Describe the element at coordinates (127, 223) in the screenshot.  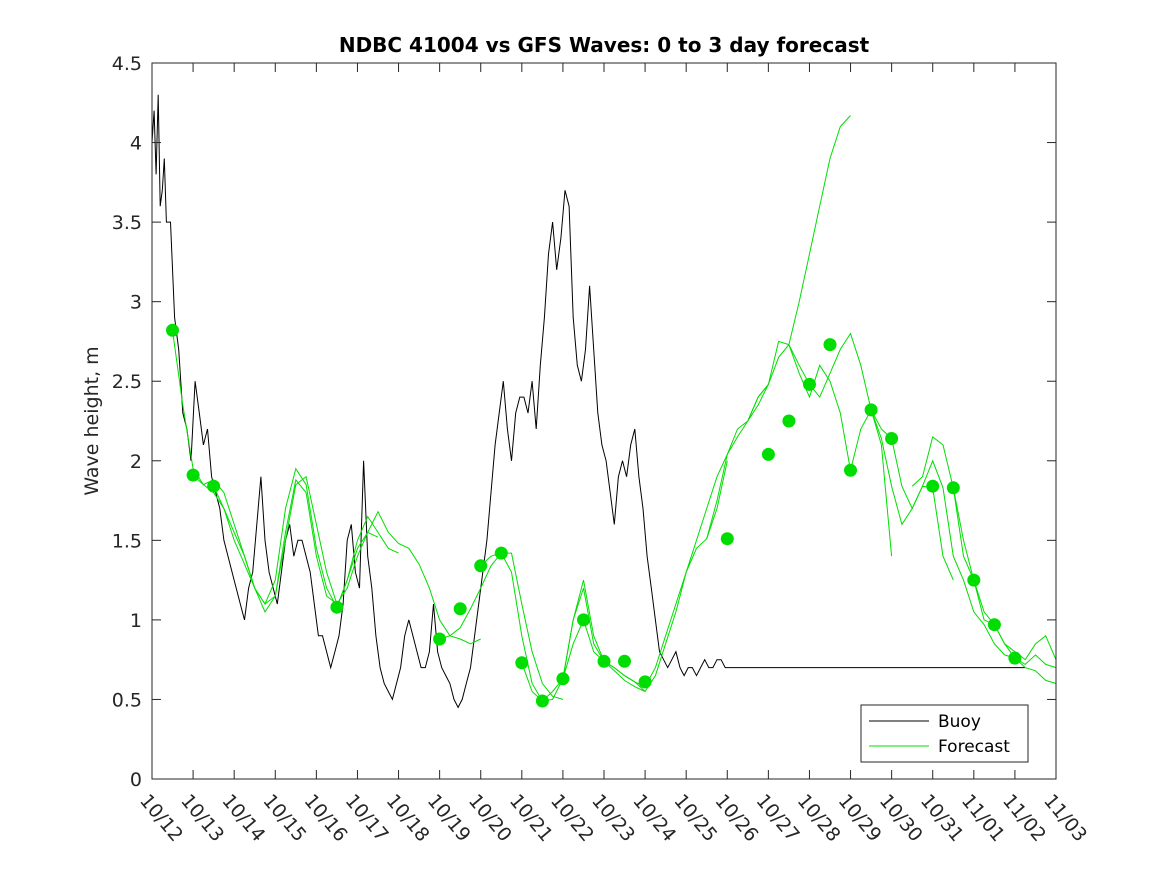
I see `y-tick-label: 3.5` at that location.